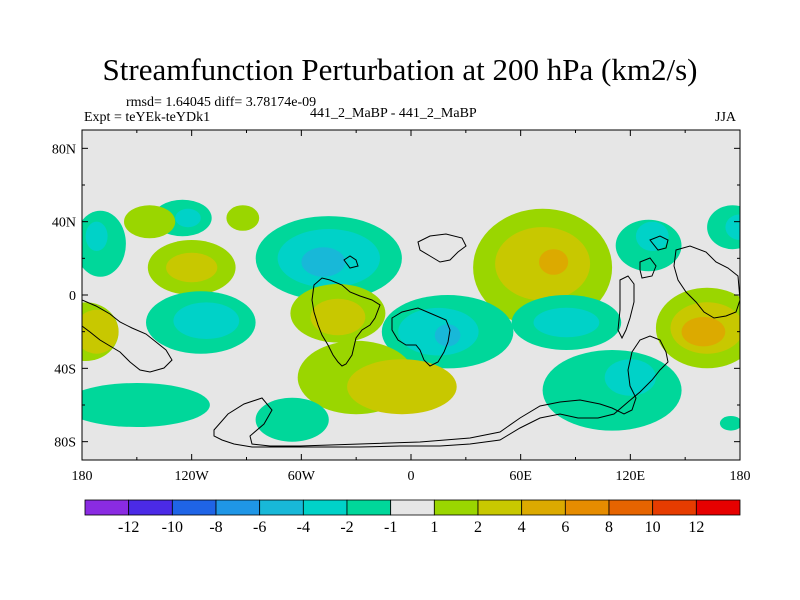  What do you see at coordinates (726, 117) in the screenshot?
I see `season-label: JJA` at bounding box center [726, 117].